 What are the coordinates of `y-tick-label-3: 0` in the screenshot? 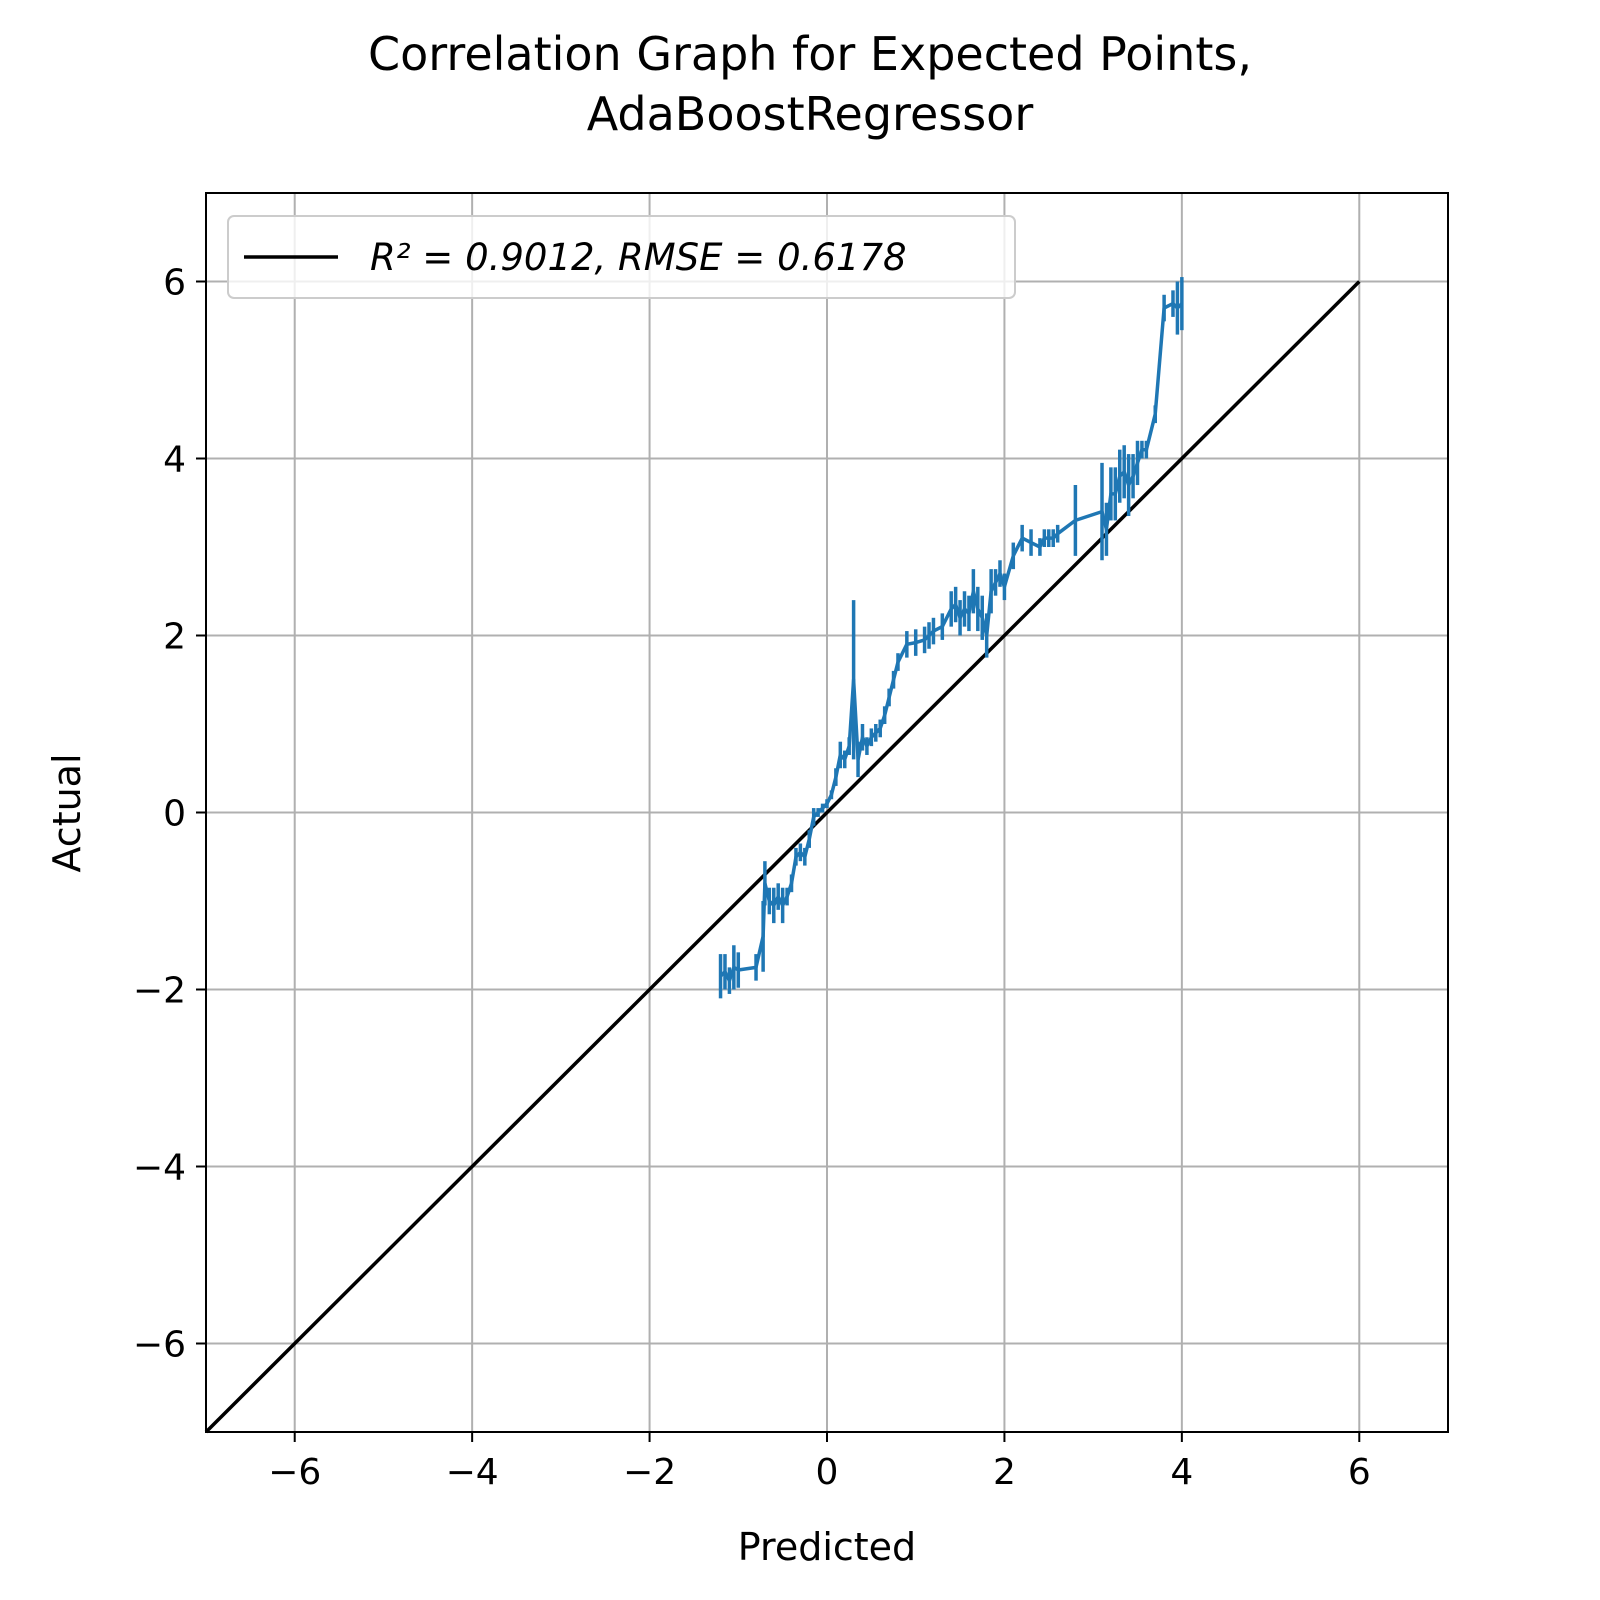 It's located at (174, 814).